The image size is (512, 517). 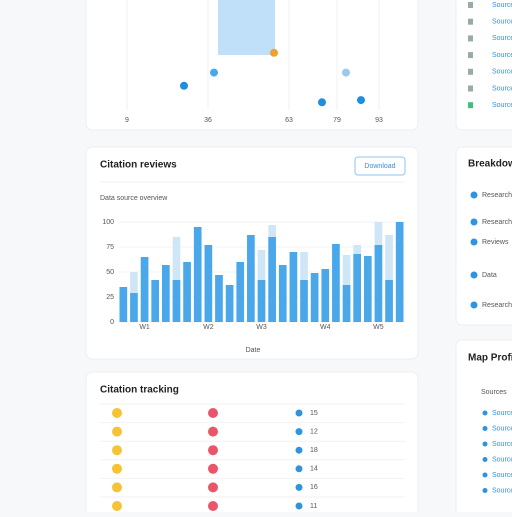 I want to click on row-value: 11, so click(x=313, y=506).